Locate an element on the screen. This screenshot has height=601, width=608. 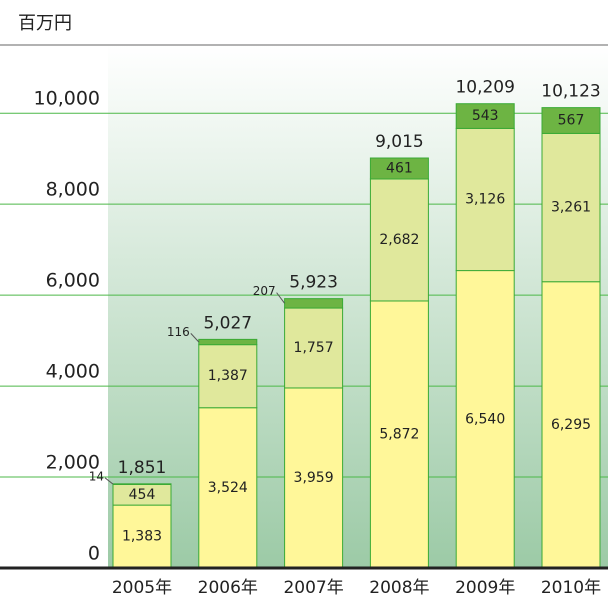
data-label: 3,959 is located at coordinates (314, 478).